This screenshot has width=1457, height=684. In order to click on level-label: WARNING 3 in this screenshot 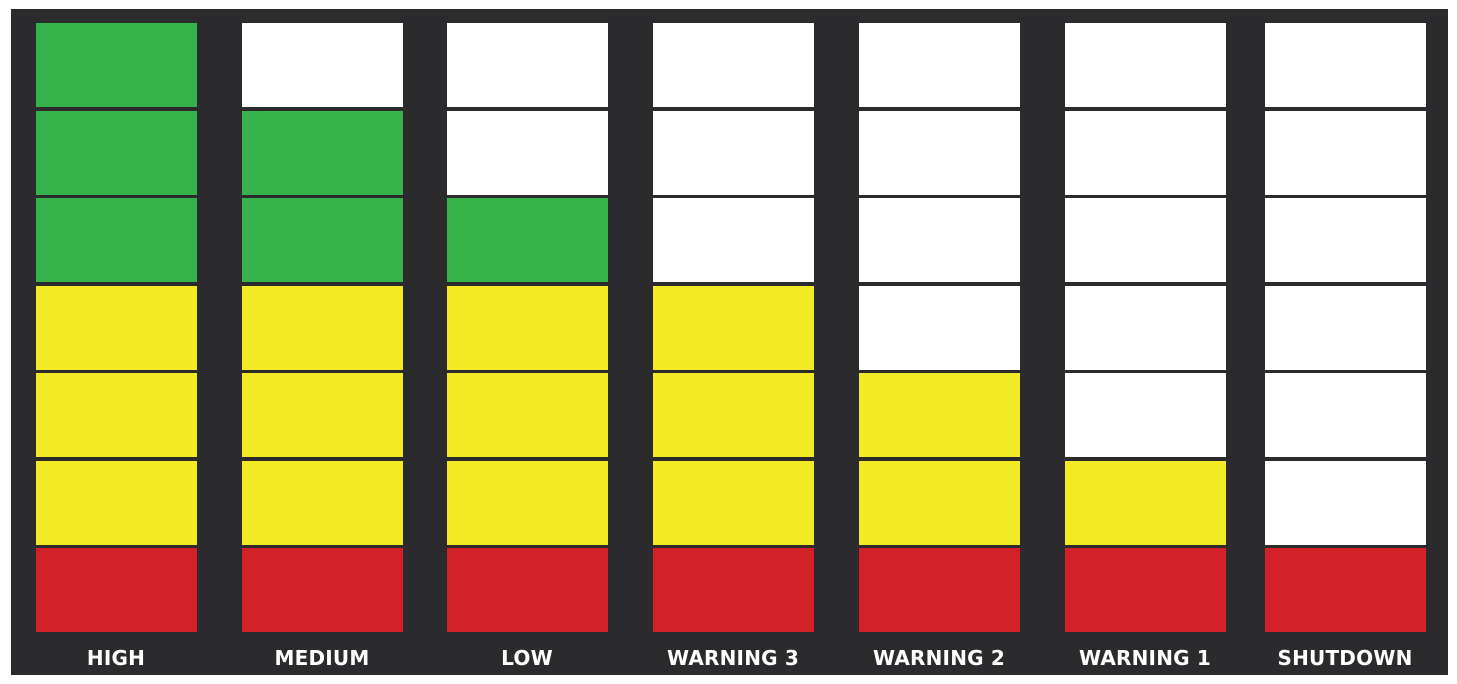, I will do `click(733, 658)`.